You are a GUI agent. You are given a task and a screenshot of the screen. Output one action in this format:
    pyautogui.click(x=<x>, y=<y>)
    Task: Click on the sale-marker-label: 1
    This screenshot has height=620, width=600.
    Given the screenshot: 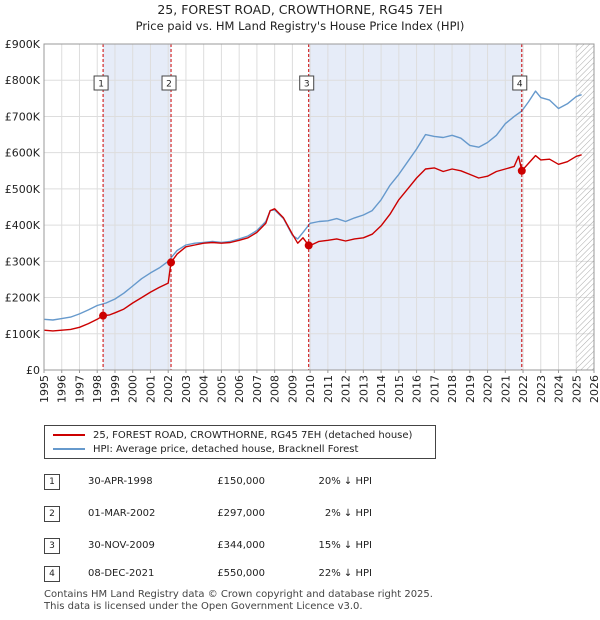 What is the action you would take?
    pyautogui.click(x=101, y=85)
    